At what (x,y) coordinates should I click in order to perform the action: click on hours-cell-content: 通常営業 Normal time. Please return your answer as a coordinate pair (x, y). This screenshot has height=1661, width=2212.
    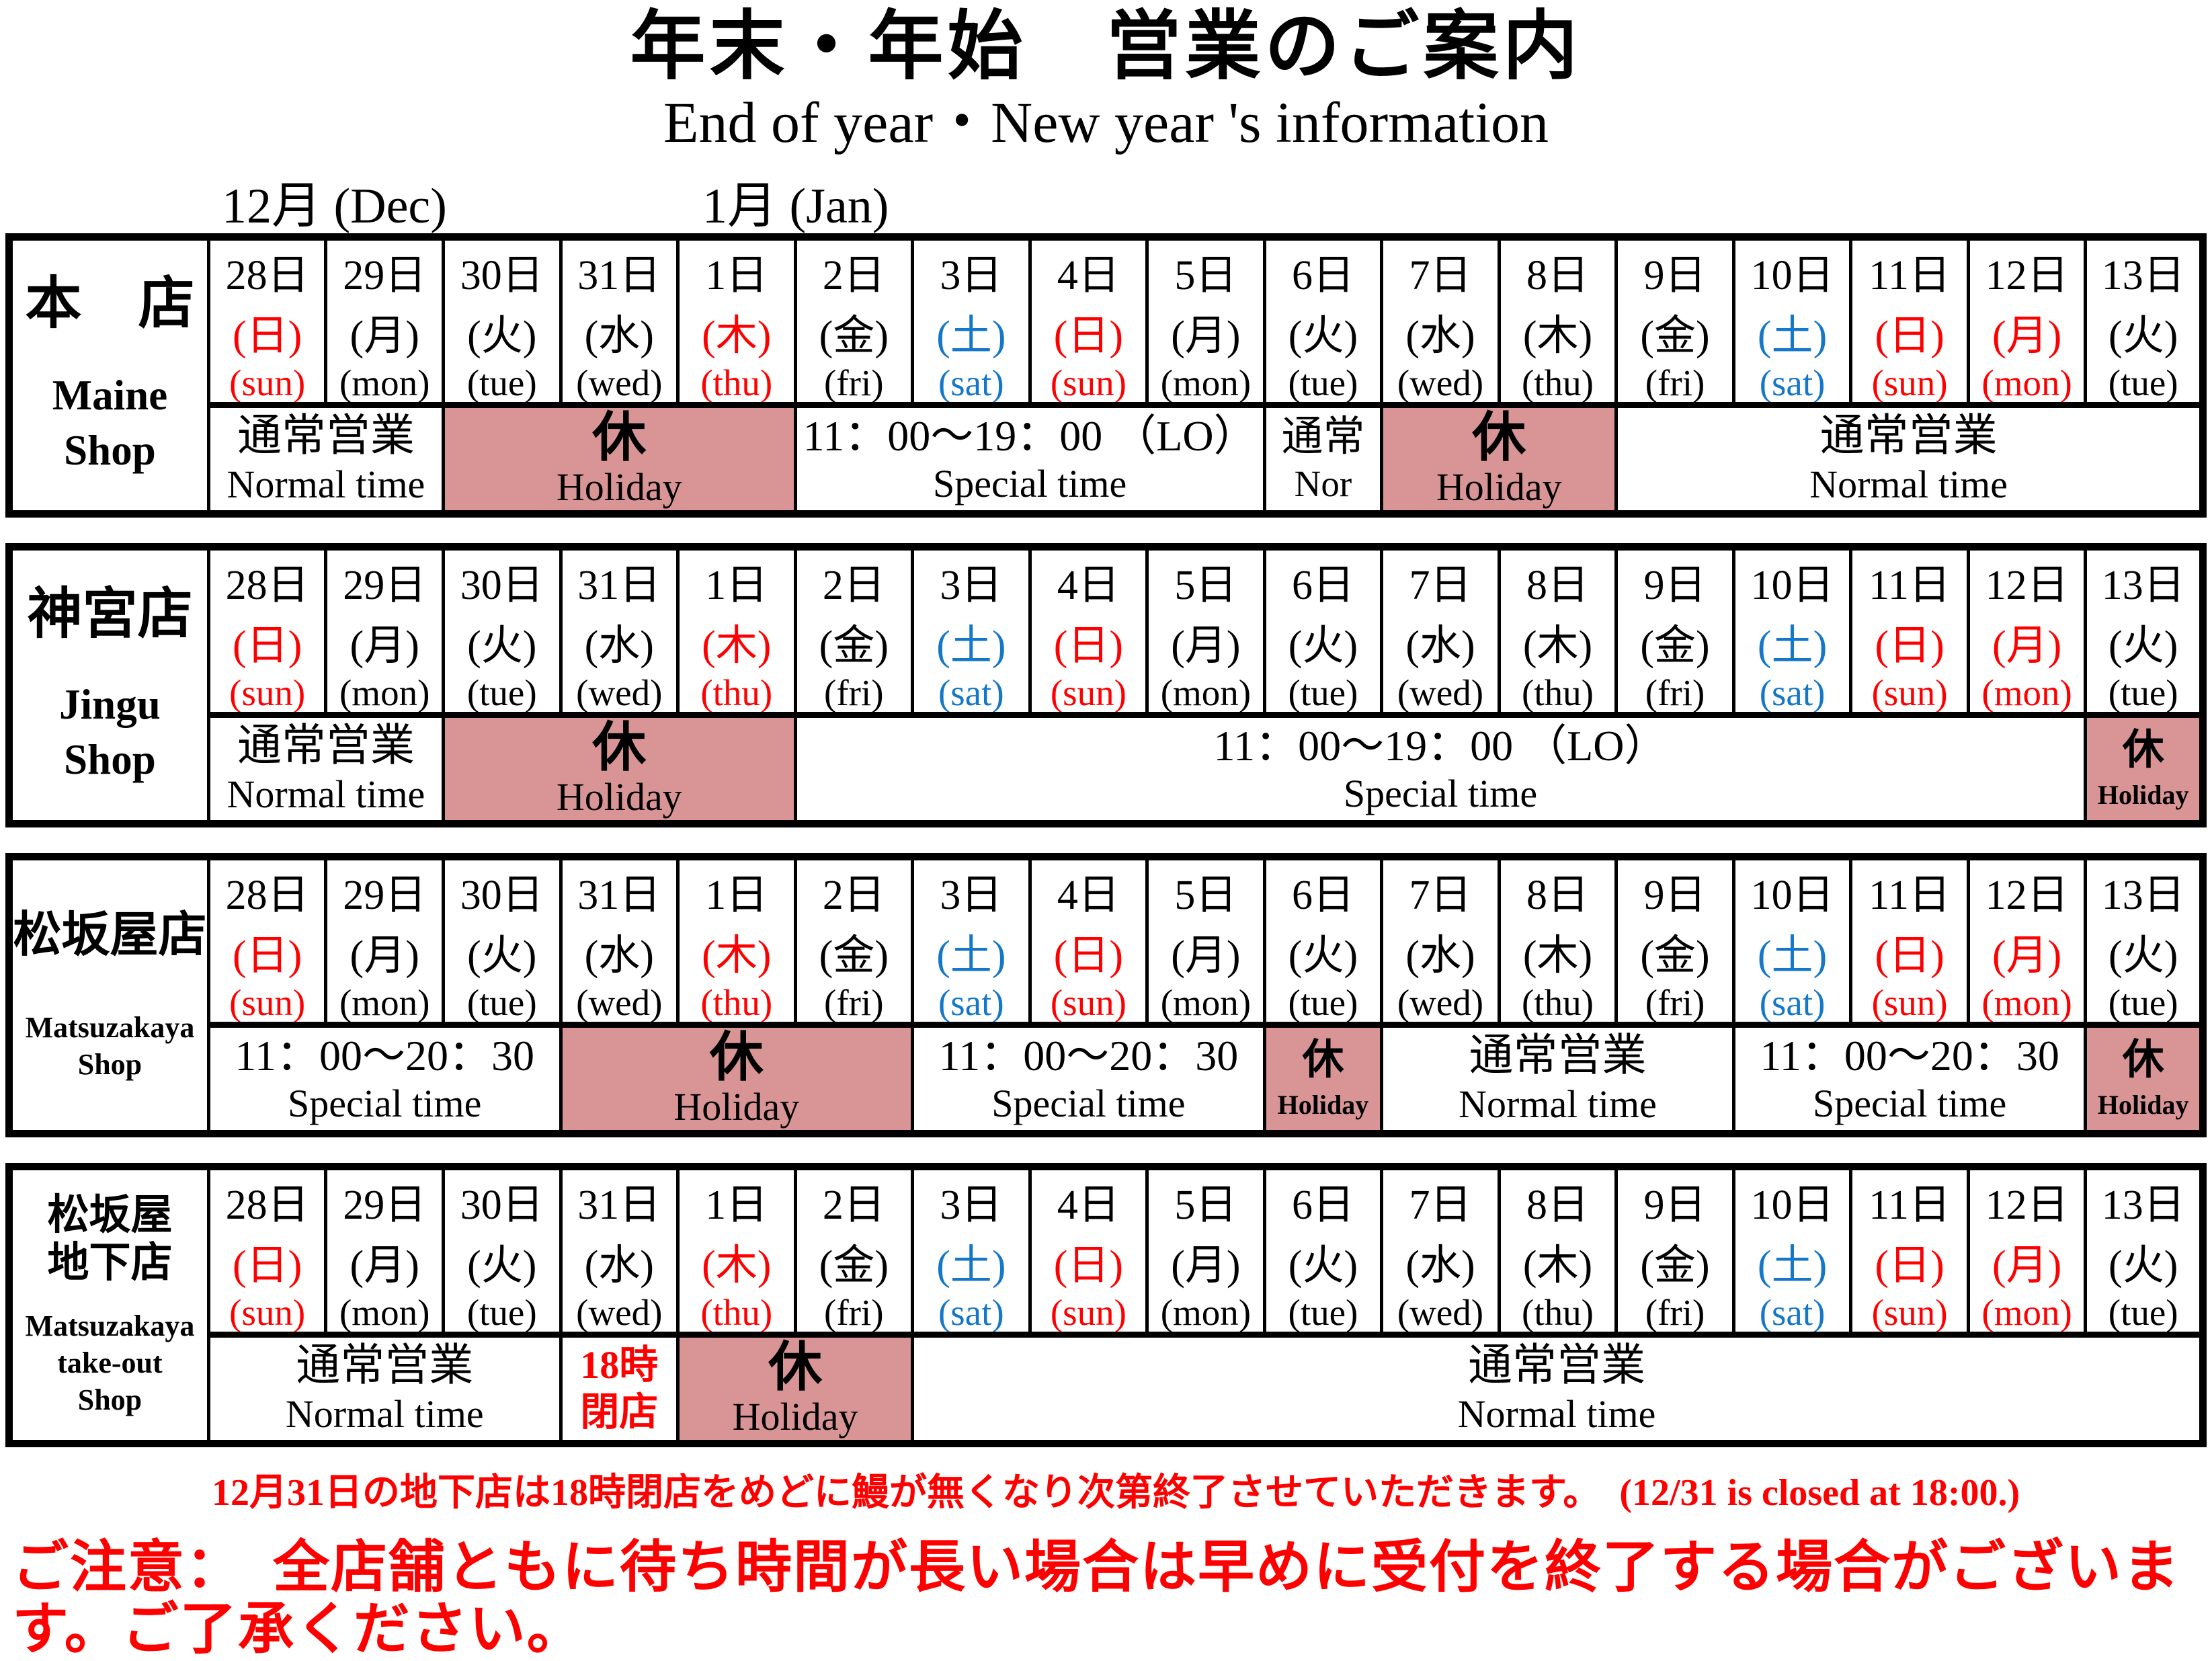
    Looking at the image, I should click on (326, 460).